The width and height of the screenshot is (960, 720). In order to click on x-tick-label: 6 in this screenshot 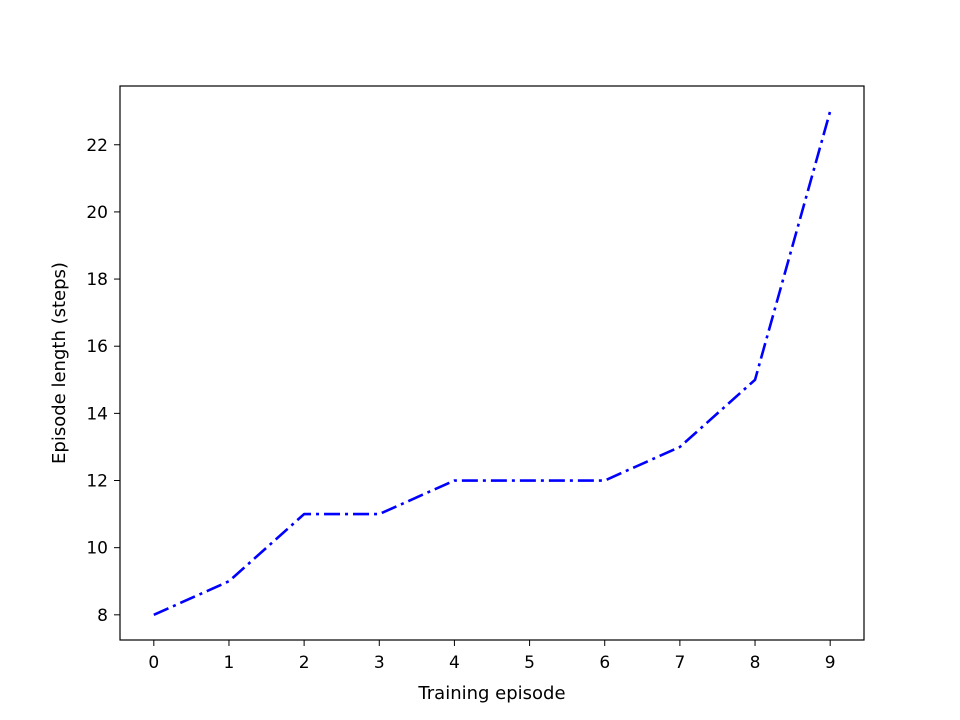, I will do `click(604, 663)`.